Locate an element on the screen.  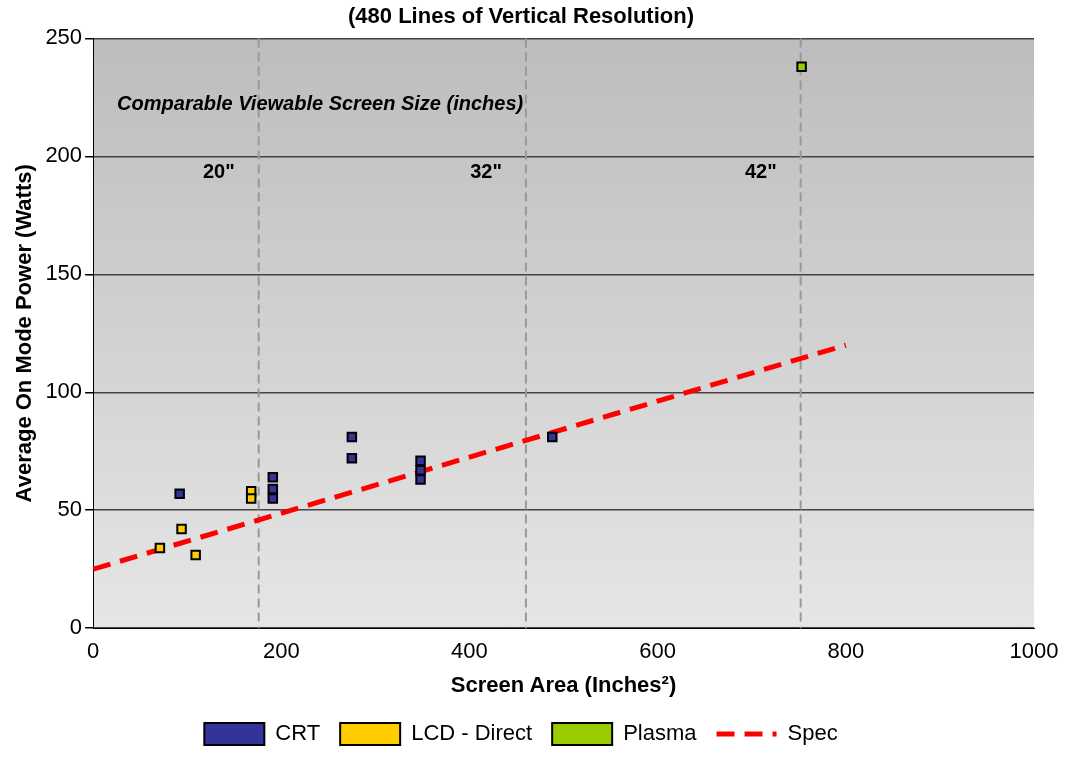
x-tick-label: 0 is located at coordinates (93, 651).